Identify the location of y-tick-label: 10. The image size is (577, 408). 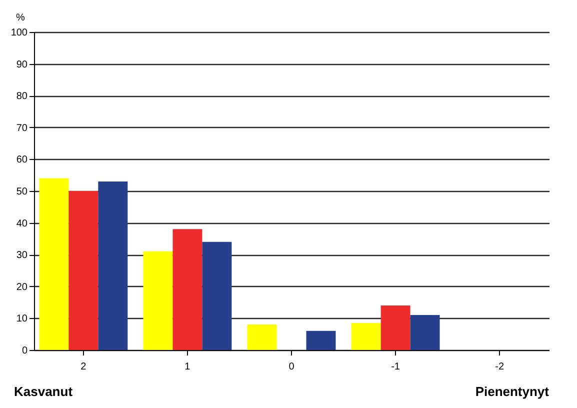
(22, 319).